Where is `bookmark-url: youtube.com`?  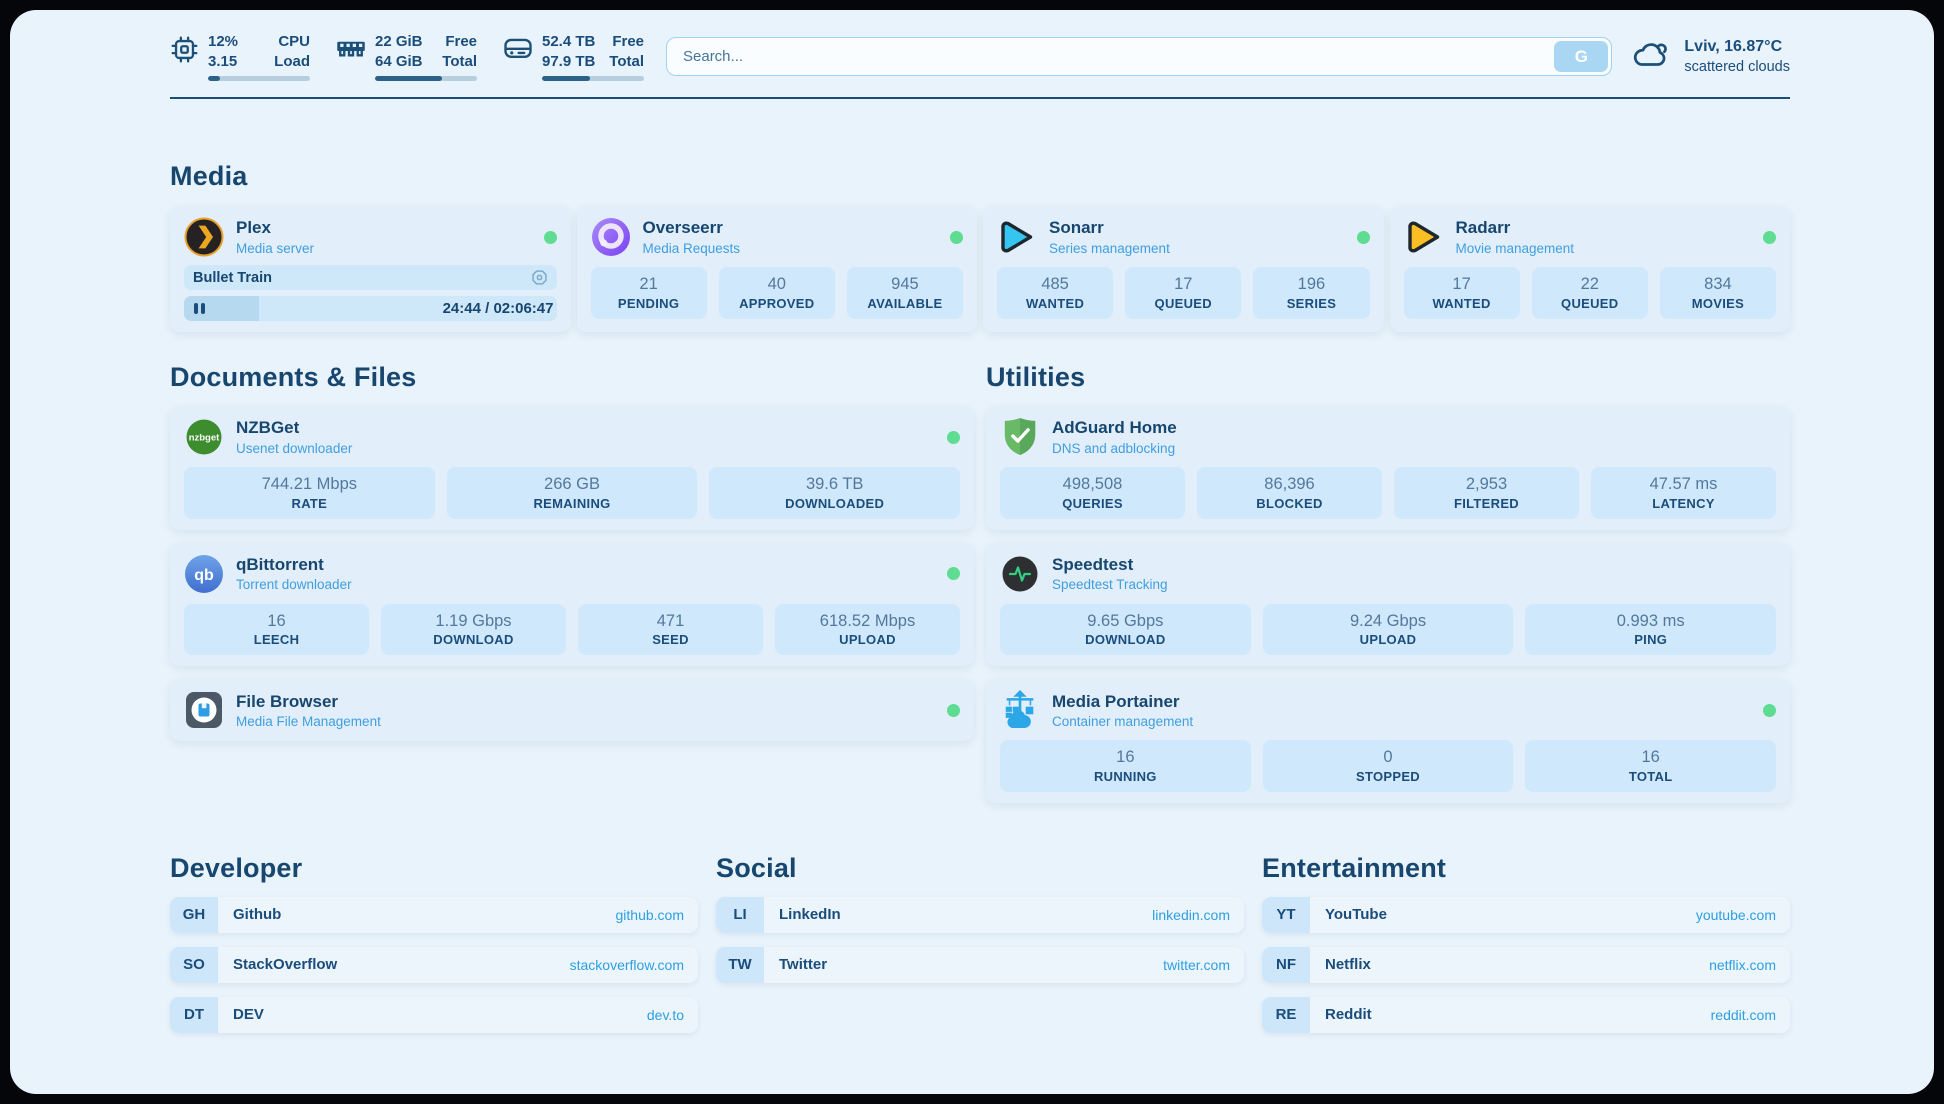
bookmark-url: youtube.com is located at coordinates (1735, 914).